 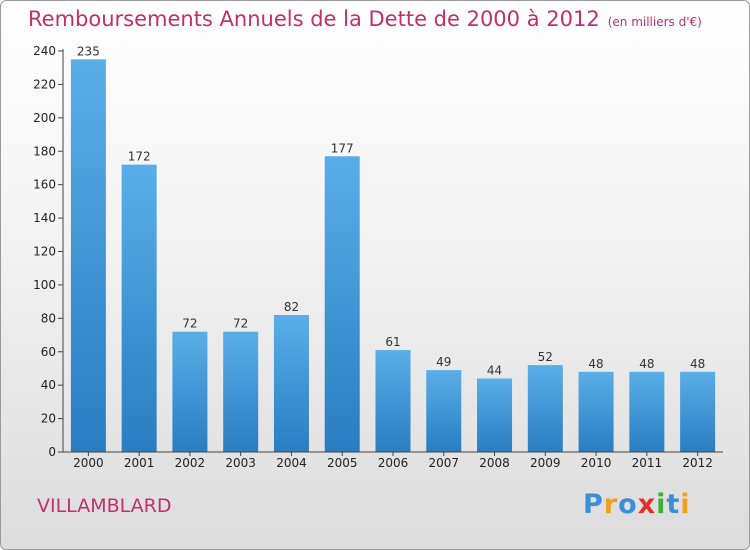 I want to click on bar-value-label: 49, so click(x=443, y=362).